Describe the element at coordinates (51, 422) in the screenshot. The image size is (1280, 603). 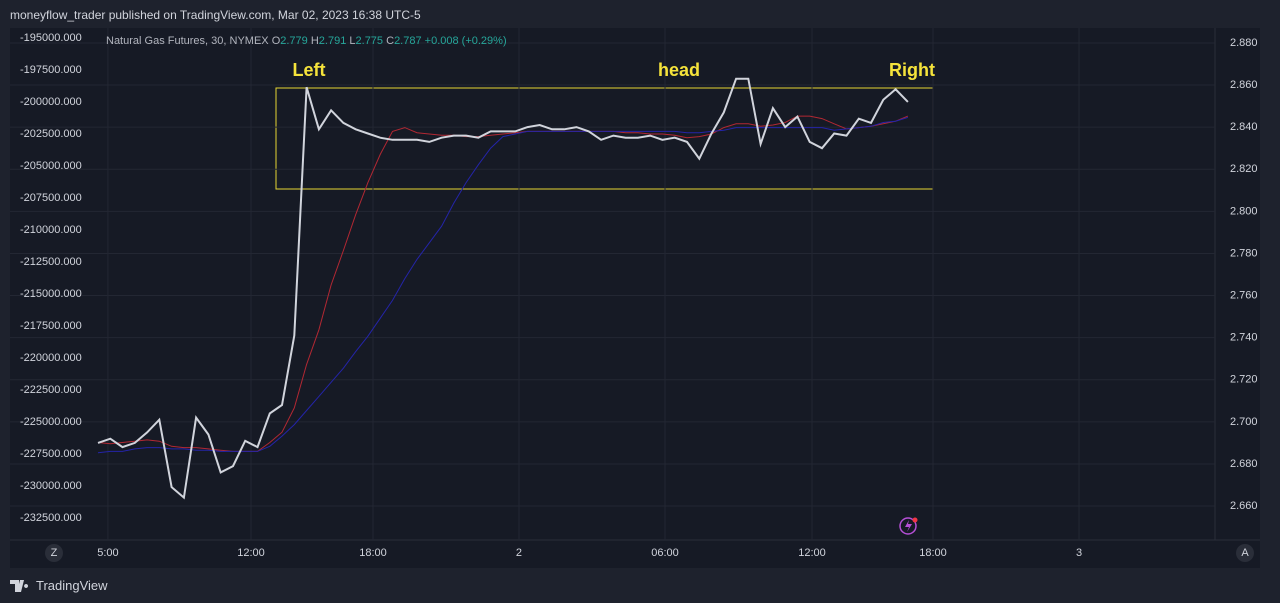
I see `y-tick-label: -225000.000` at that location.